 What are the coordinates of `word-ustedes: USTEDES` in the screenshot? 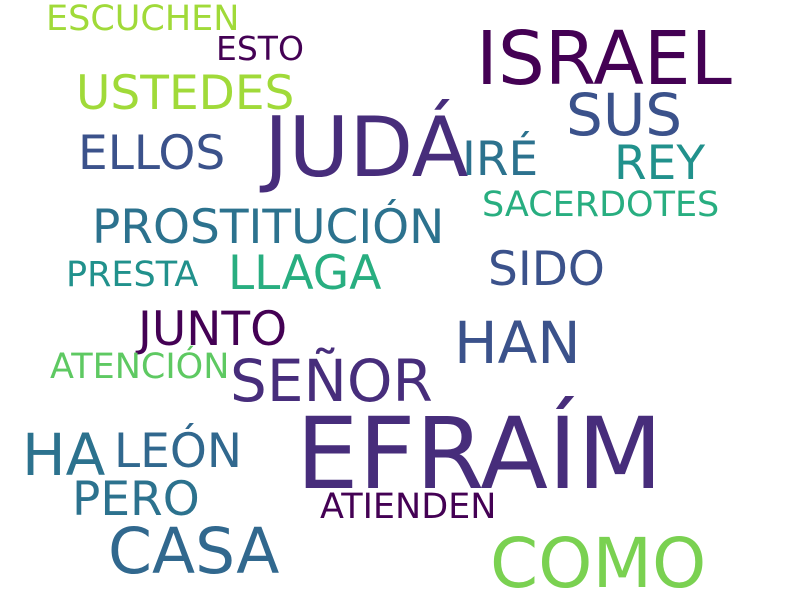 It's located at (185, 93).